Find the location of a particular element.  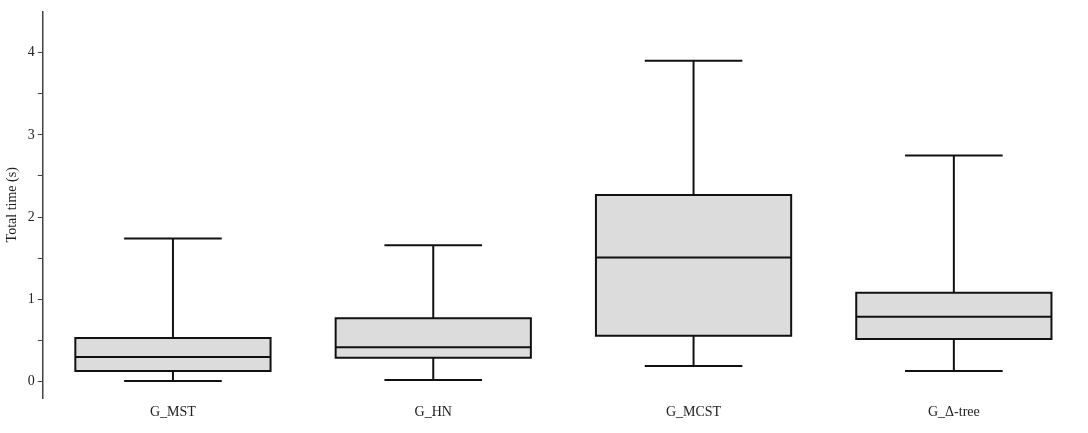

y-tick-label: 0 is located at coordinates (31, 381).